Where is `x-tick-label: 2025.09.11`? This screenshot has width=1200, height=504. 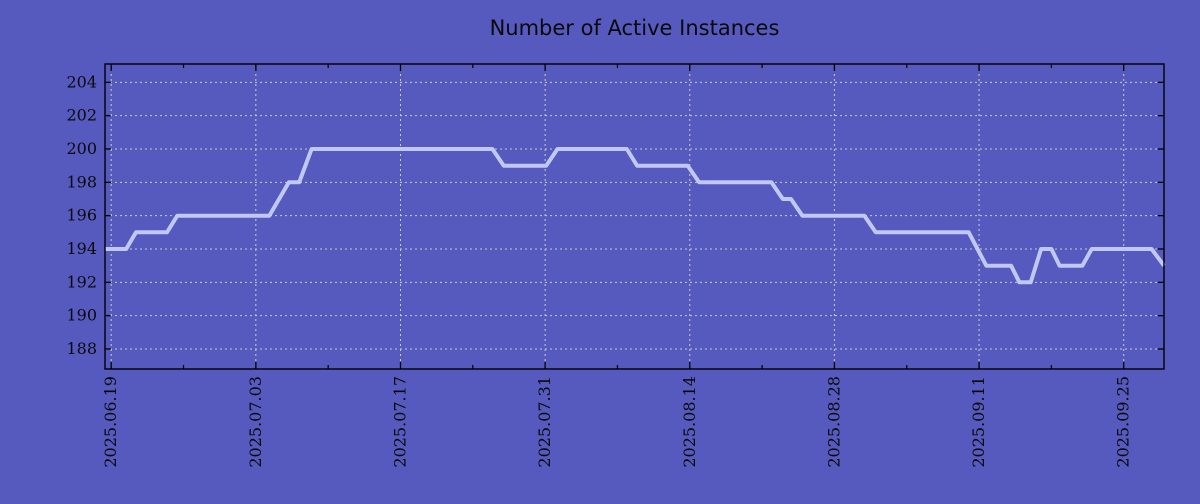 x-tick-label: 2025.09.11 is located at coordinates (978, 422).